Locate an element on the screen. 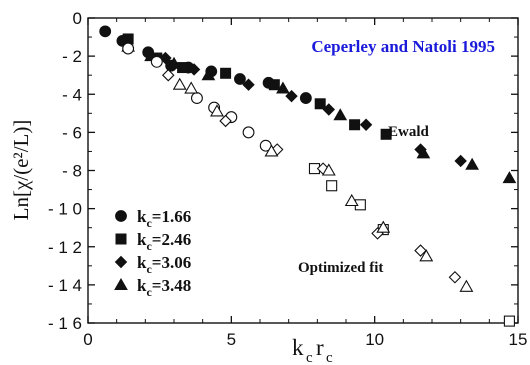  legend-label: kc=2.46 is located at coordinates (164, 241).